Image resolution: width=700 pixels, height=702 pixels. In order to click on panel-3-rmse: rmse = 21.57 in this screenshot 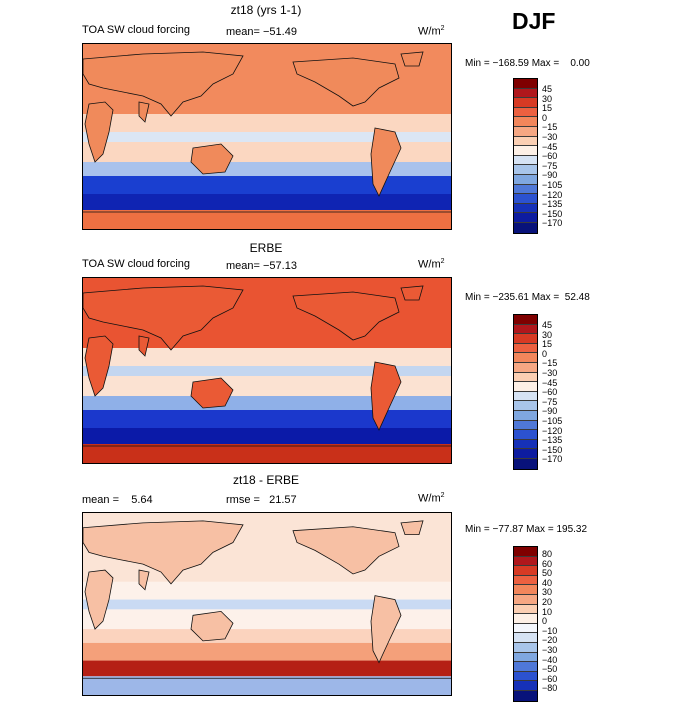, I will do `click(261, 500)`.